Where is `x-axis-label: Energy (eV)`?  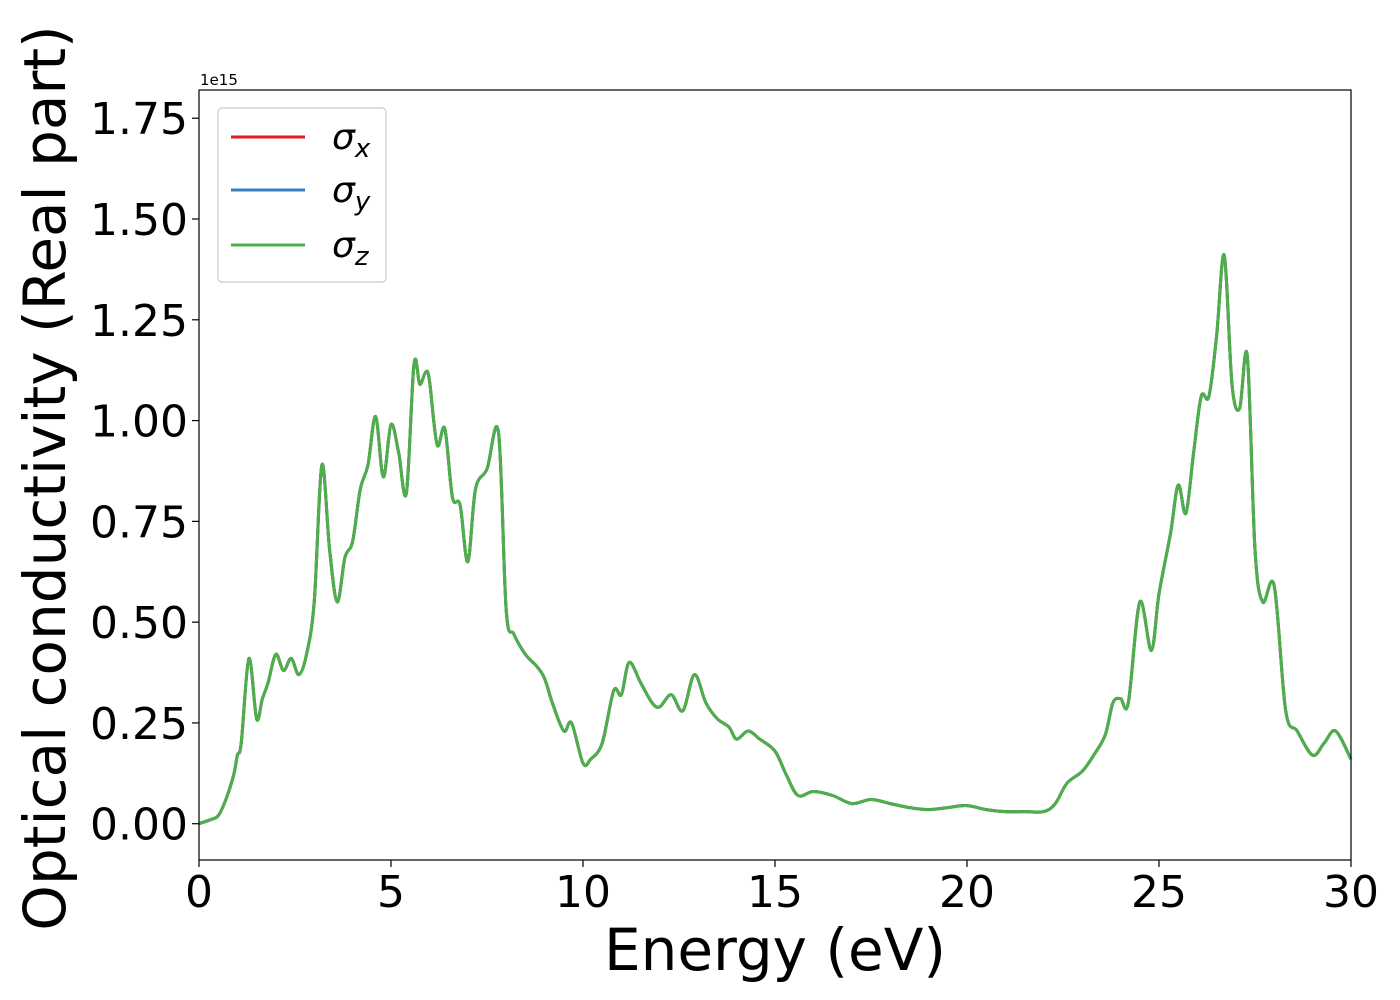 x-axis-label: Energy (eV) is located at coordinates (775, 950).